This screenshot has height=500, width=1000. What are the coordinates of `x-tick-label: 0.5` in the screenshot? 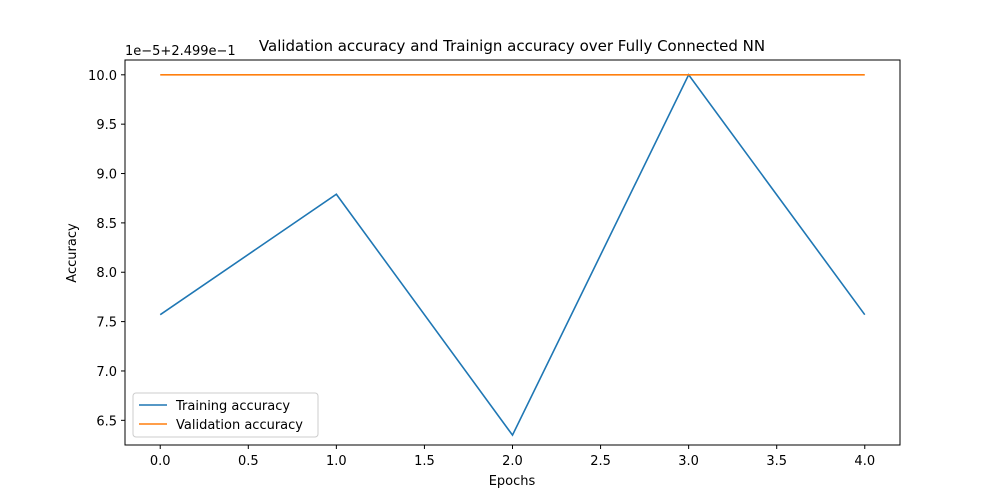 It's located at (248, 461).